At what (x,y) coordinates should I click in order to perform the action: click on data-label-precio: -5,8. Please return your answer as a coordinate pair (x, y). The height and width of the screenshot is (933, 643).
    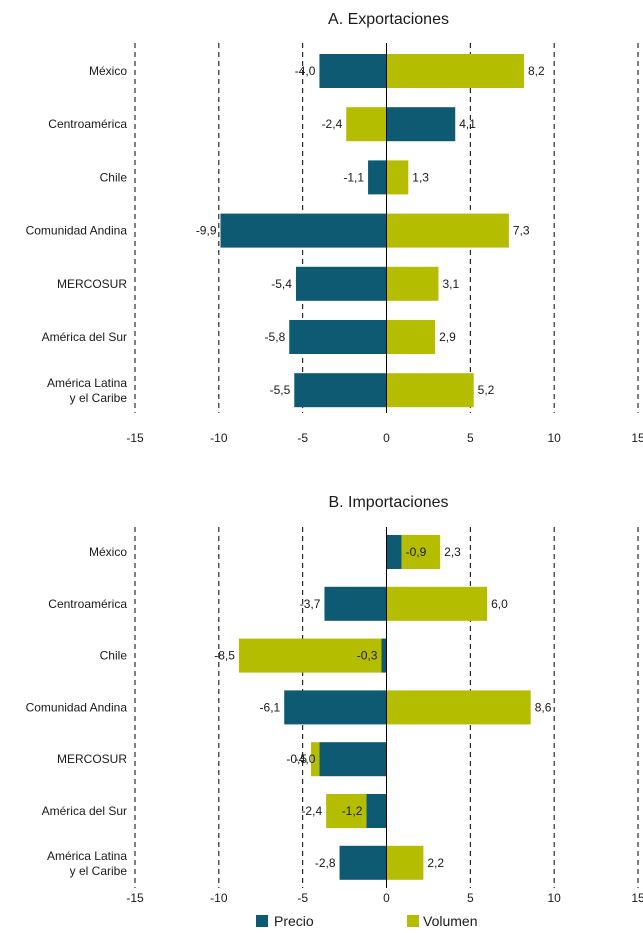
    Looking at the image, I should click on (275, 337).